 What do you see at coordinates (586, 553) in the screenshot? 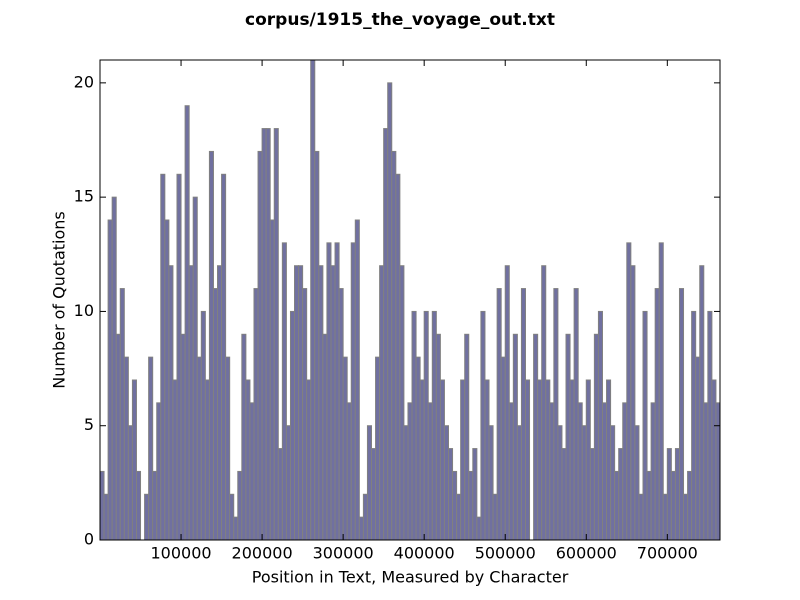
I see `x-tick-label: 600000` at bounding box center [586, 553].